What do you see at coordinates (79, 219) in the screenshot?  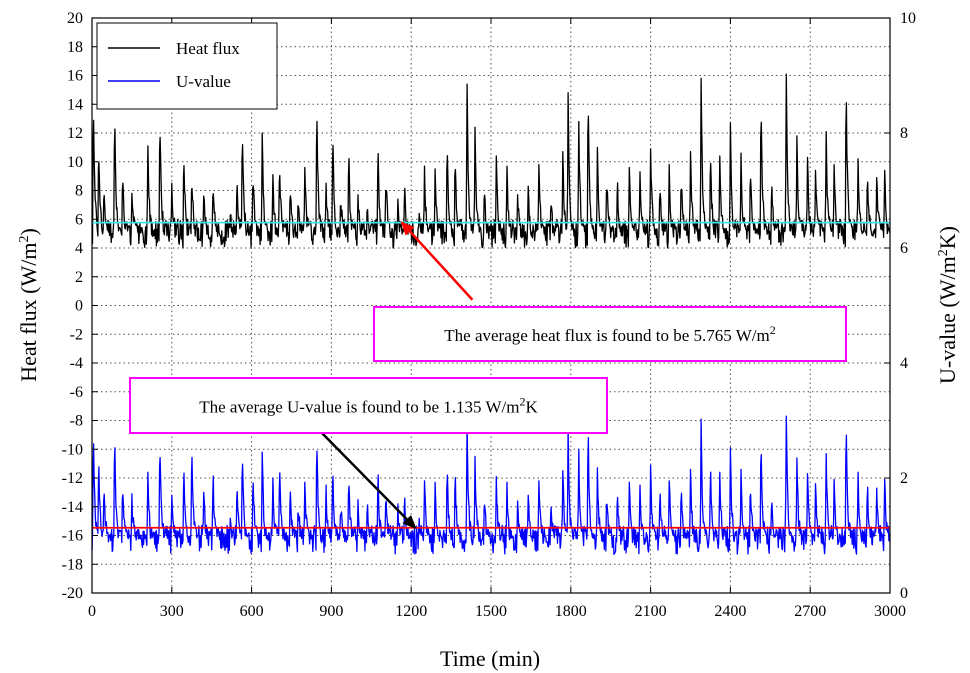 I see `y-left-tick-label: 6` at bounding box center [79, 219].